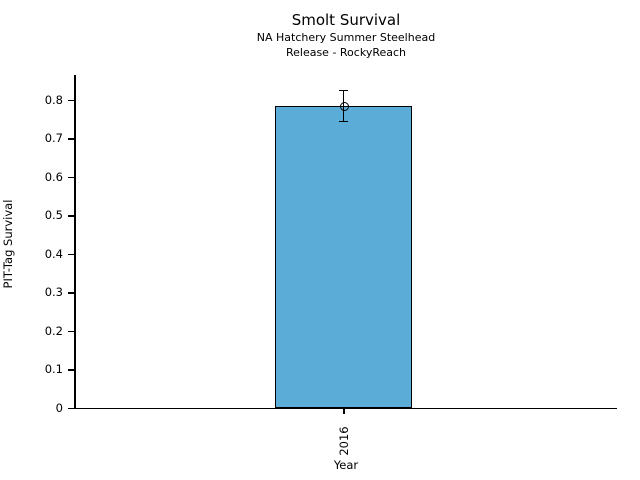  I want to click on y-tick-label: 0.7, so click(53, 138).